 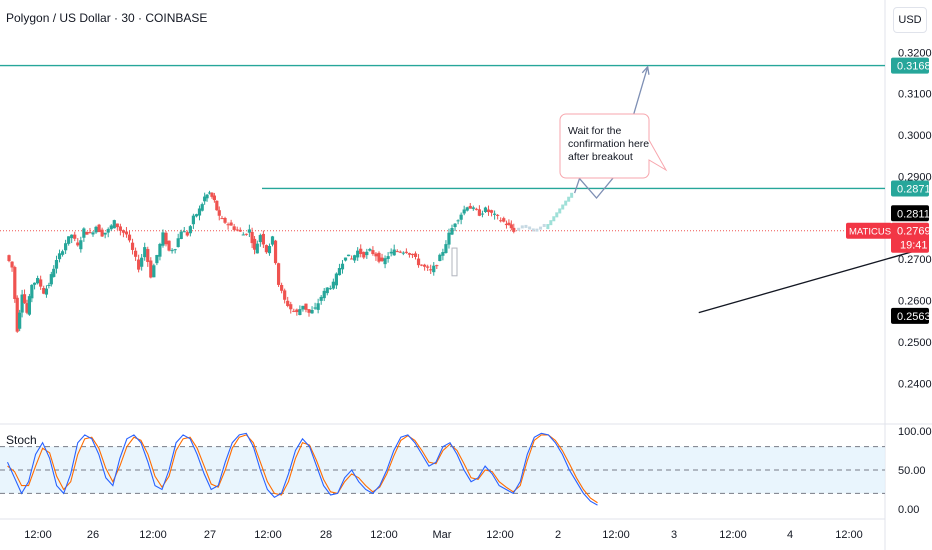 I want to click on x-tick-label: 27, so click(x=210, y=535).